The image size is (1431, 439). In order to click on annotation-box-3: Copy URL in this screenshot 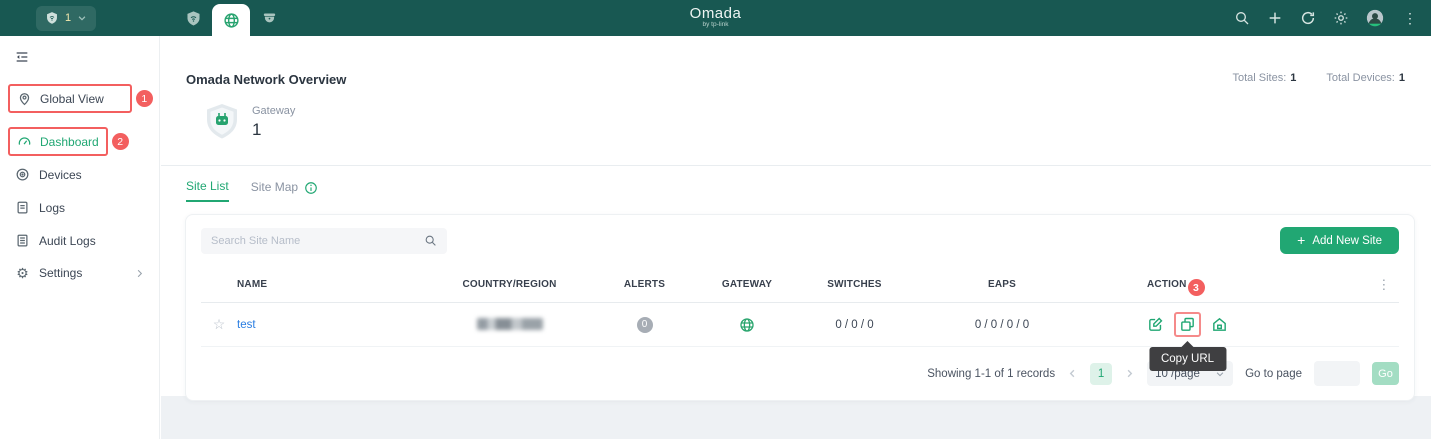, I will do `click(1187, 341)`.